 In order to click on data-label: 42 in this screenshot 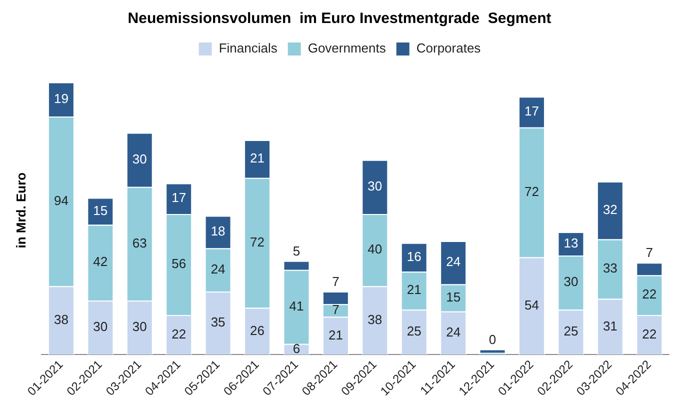, I will do `click(100, 262)`.